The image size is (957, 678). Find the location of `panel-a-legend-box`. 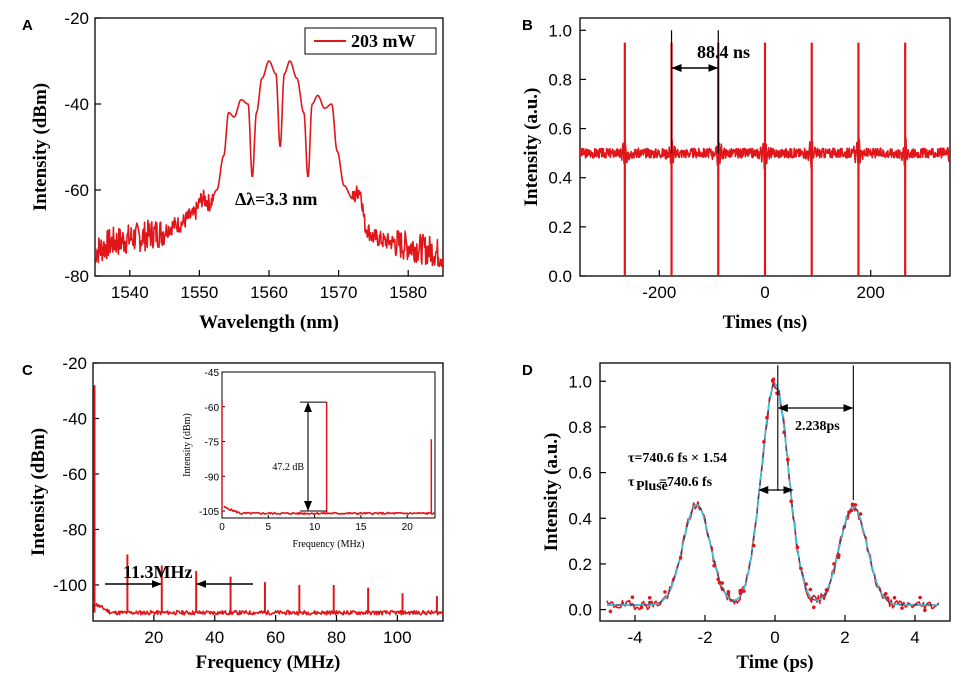

panel-a-legend-box is located at coordinates (370, 41).